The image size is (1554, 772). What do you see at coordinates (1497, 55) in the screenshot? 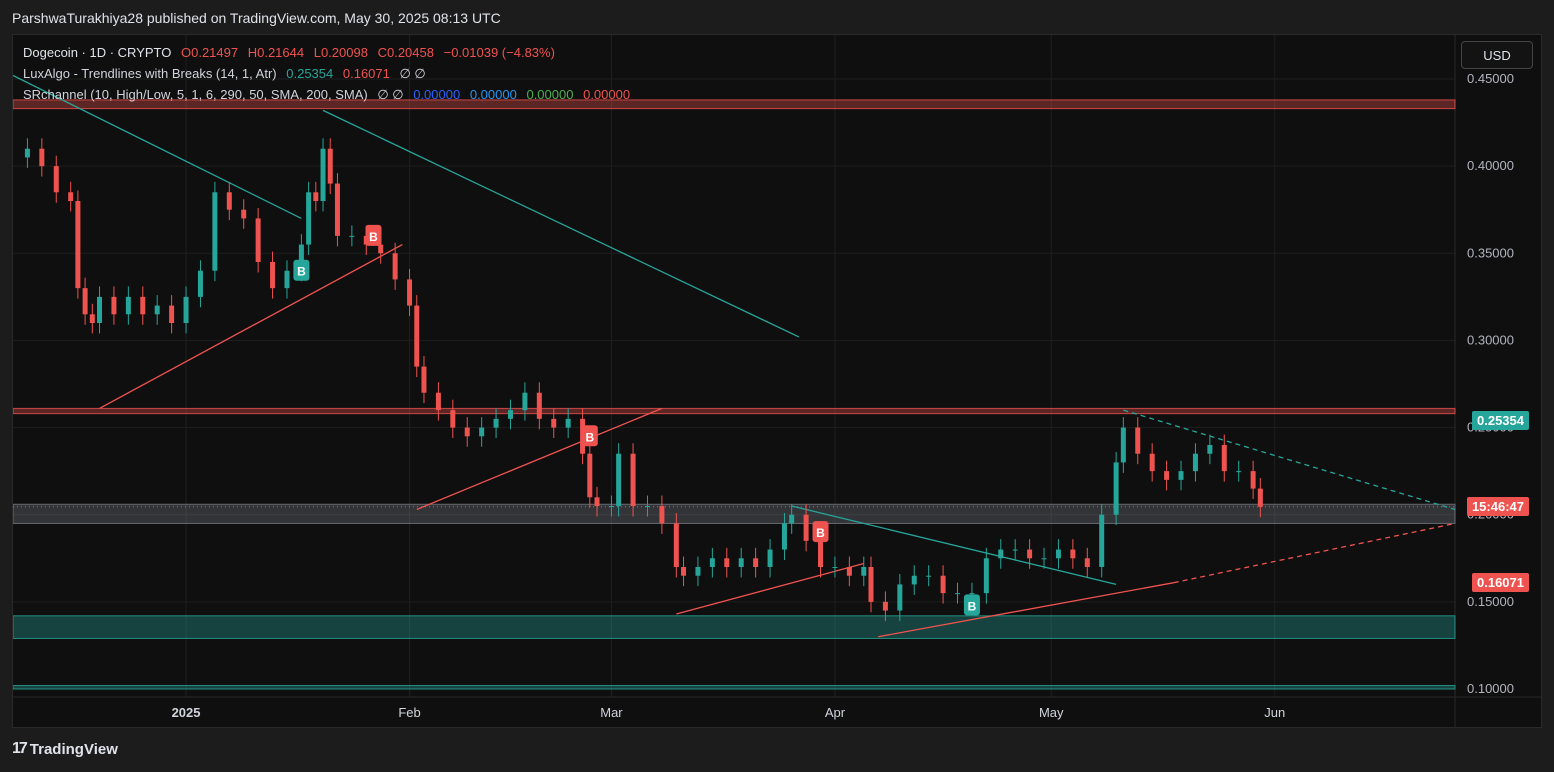
I see `currency-button: USD` at bounding box center [1497, 55].